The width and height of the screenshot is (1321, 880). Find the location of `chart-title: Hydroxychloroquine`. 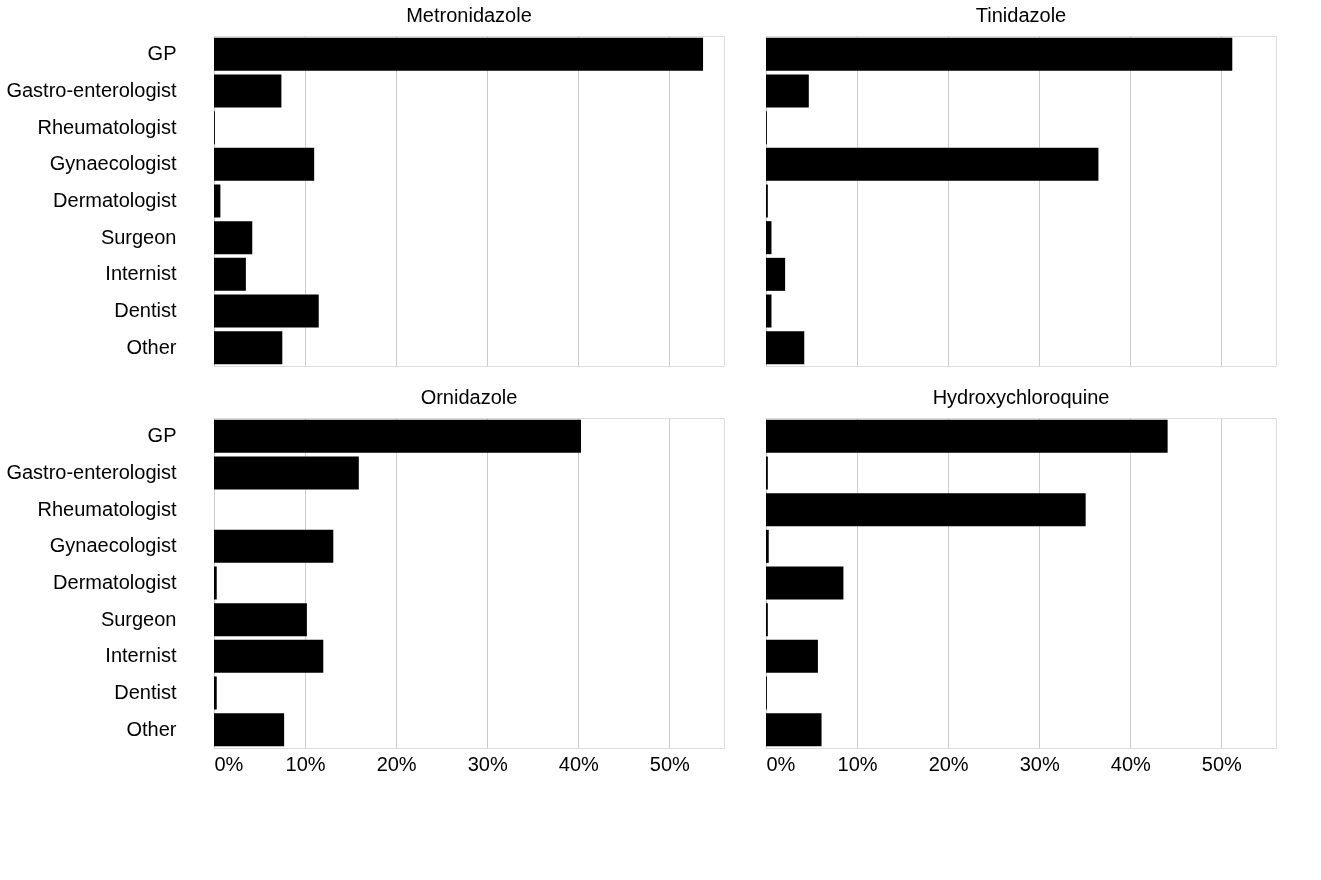

chart-title: Hydroxychloroquine is located at coordinates (1021, 397).